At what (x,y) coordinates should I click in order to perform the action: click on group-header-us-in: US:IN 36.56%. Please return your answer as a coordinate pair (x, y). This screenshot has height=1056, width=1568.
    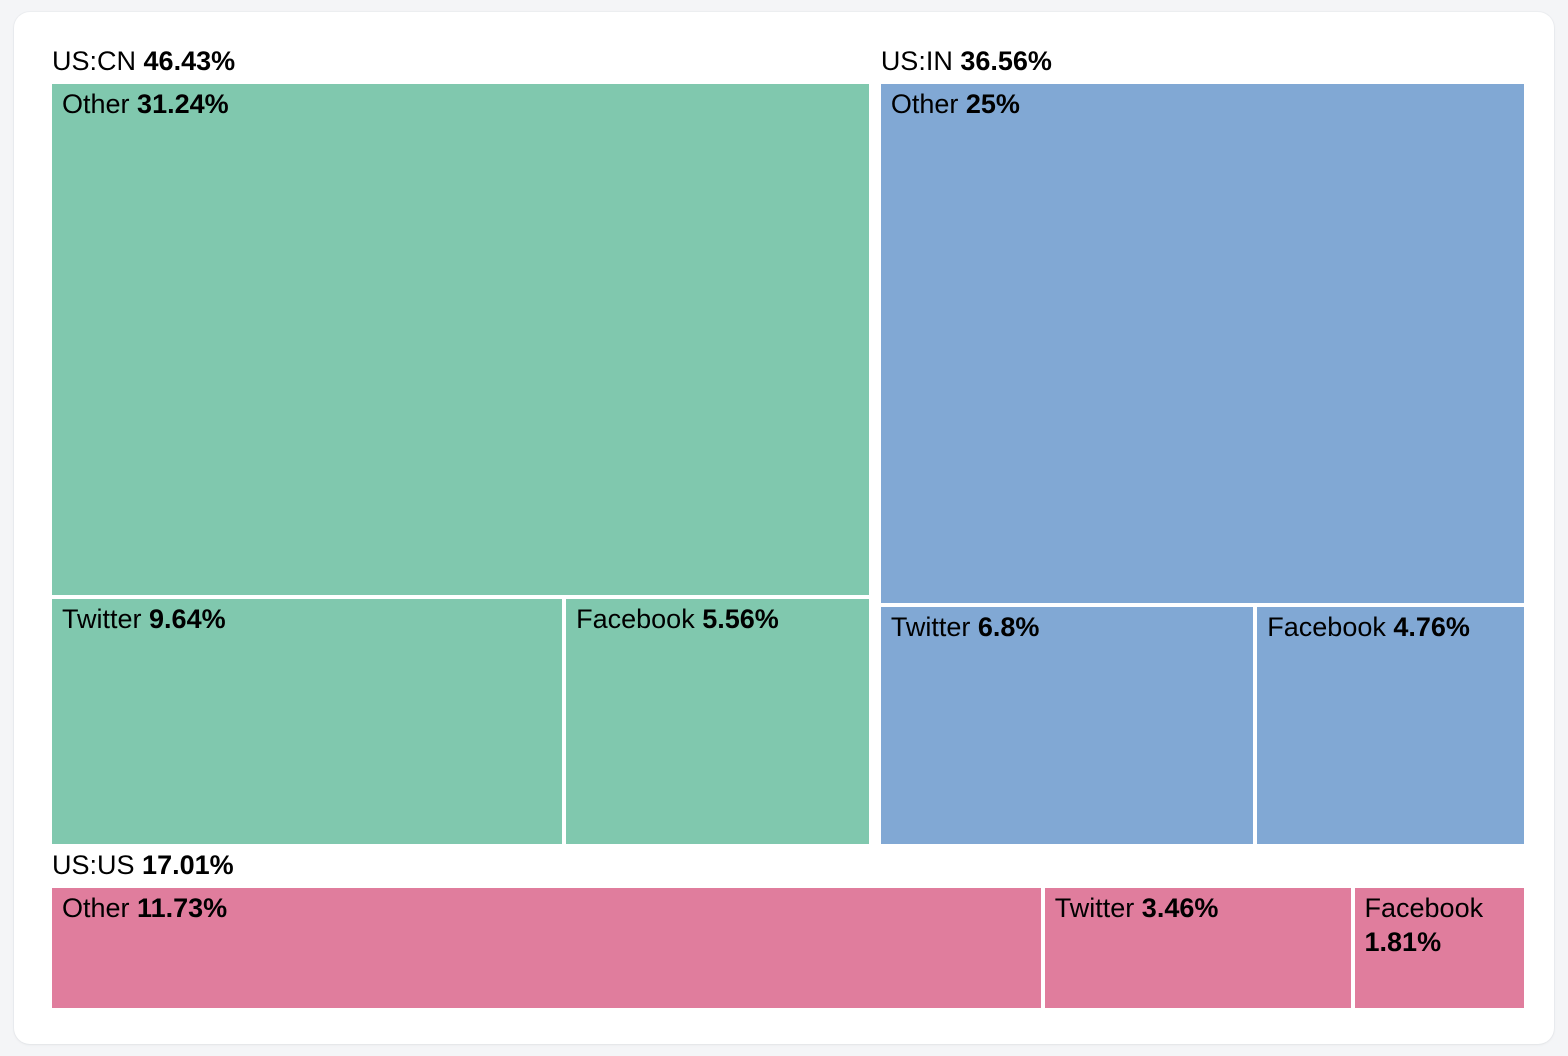
    Looking at the image, I should click on (1202, 61).